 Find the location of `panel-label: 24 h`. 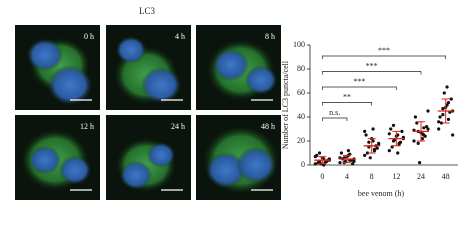

panel-label: 24 h is located at coordinates (178, 126).